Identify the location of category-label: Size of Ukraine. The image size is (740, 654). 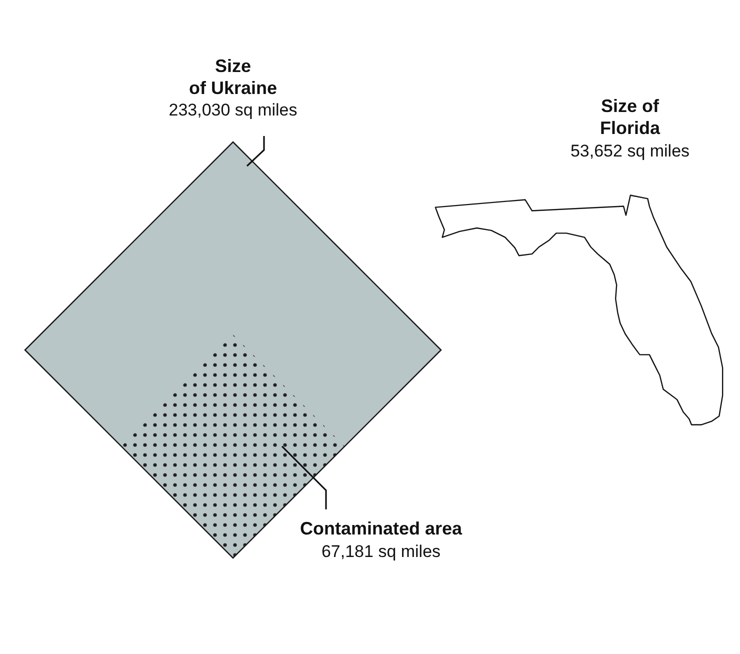
(233, 77).